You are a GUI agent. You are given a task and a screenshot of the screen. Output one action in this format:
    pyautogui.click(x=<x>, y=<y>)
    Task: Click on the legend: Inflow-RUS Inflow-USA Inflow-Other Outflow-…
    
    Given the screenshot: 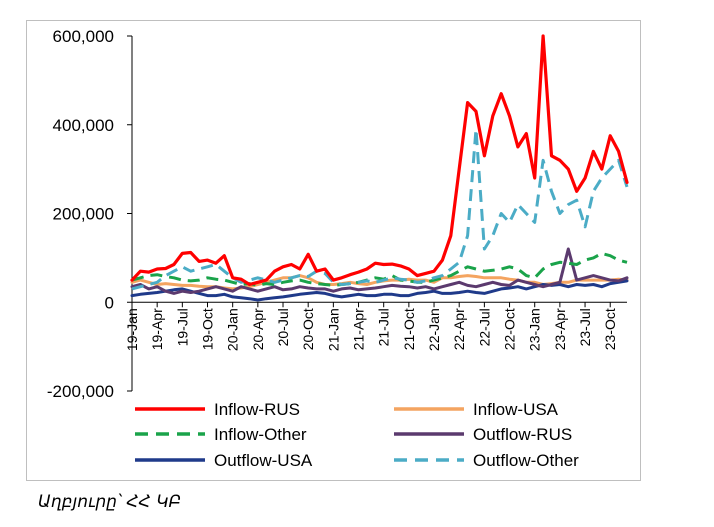 What is the action you would take?
    pyautogui.click(x=357, y=435)
    